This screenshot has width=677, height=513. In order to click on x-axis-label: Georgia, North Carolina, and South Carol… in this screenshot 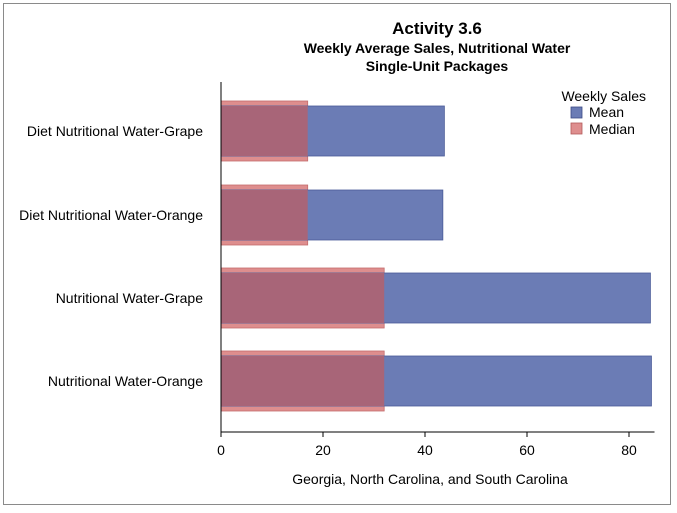, I will do `click(430, 479)`.